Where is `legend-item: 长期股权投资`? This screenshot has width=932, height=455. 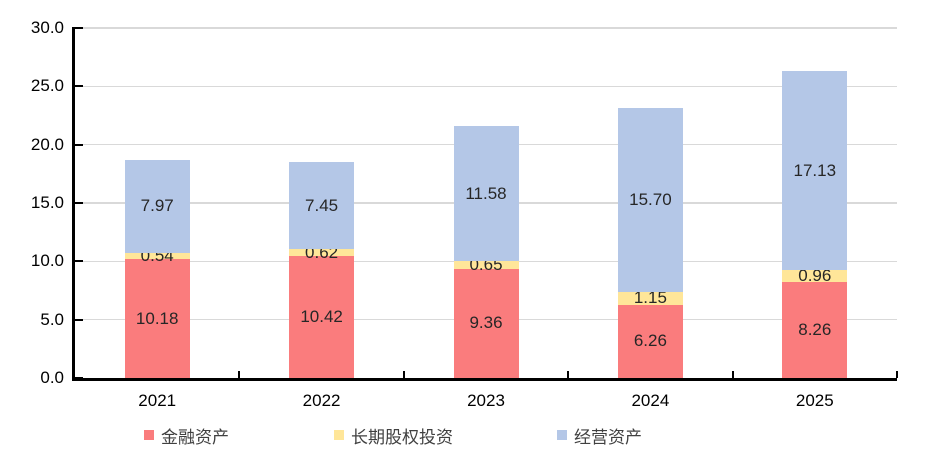
legend-item: 长期股权投资 is located at coordinates (393, 436).